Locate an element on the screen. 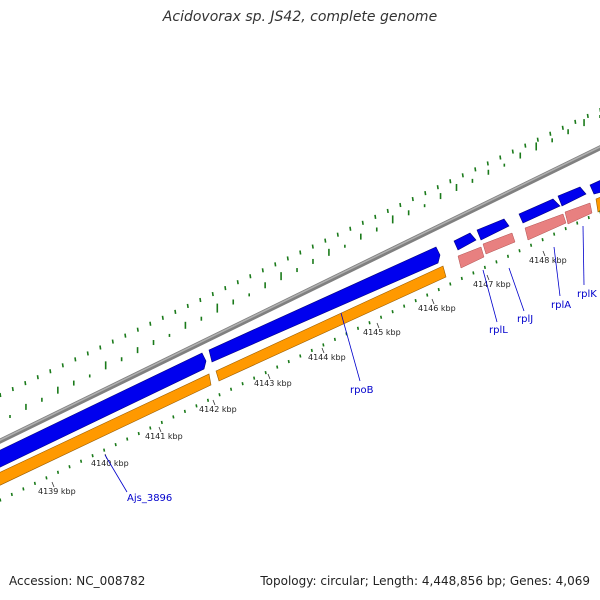  kbp-tick-label: 4143 kbp is located at coordinates (273, 383).